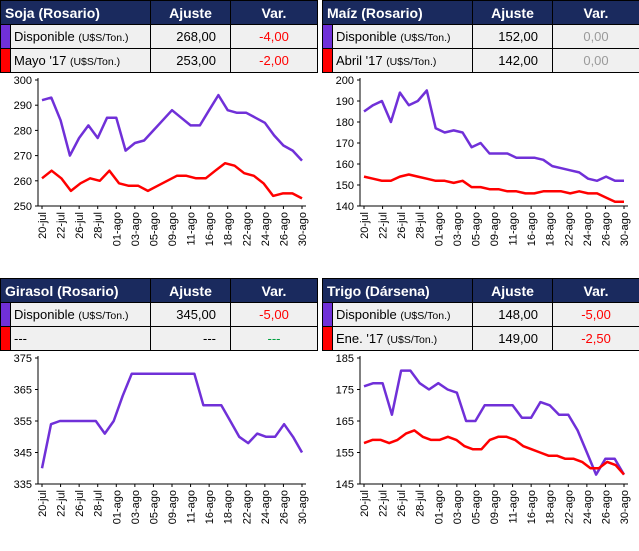 This screenshot has width=639, height=551. What do you see at coordinates (274, 338) in the screenshot?
I see `var-value: ---` at bounding box center [274, 338].